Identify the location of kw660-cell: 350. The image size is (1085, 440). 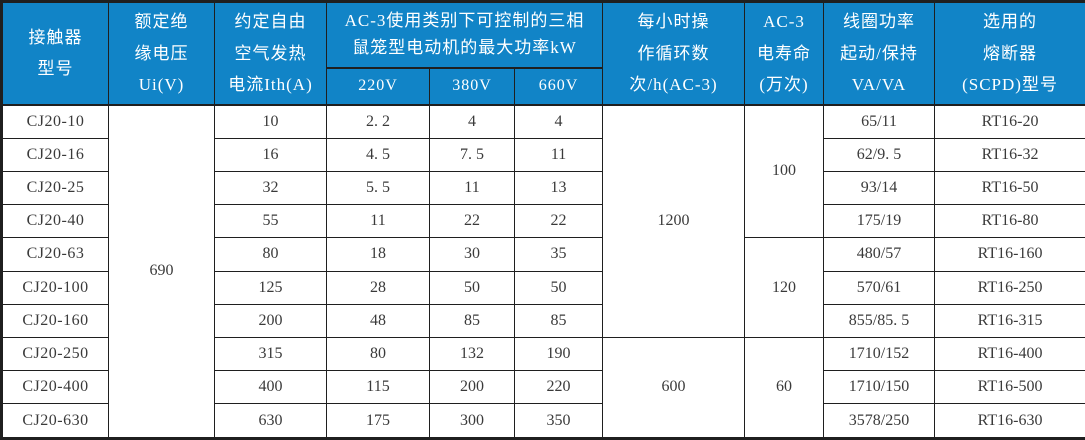
(558, 421).